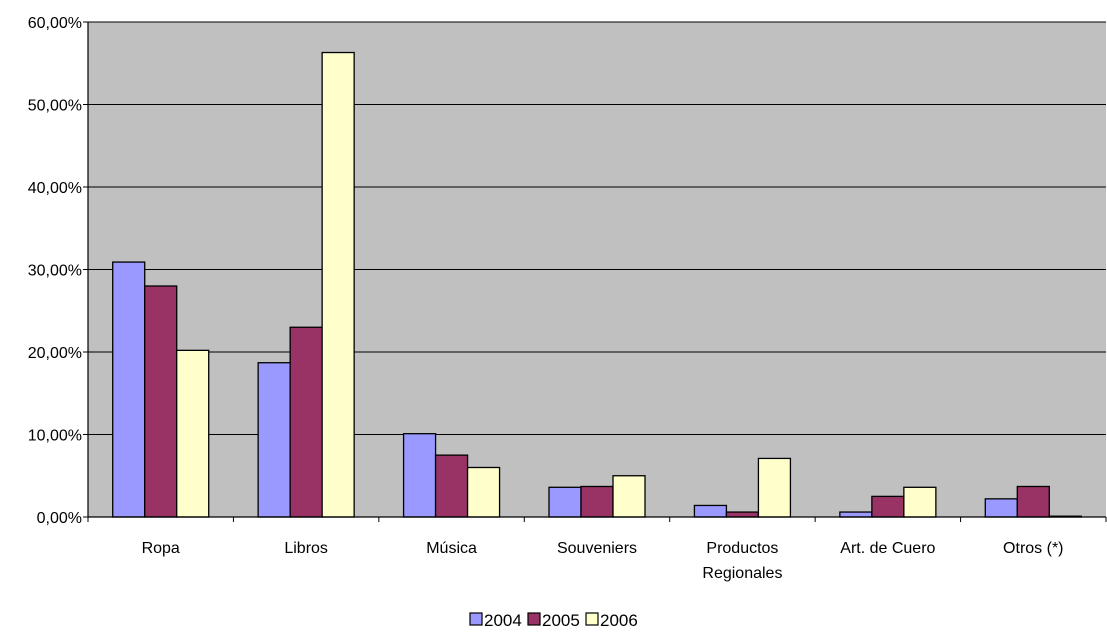 The height and width of the screenshot is (642, 1107). I want to click on legend-label: 2004, so click(503, 620).